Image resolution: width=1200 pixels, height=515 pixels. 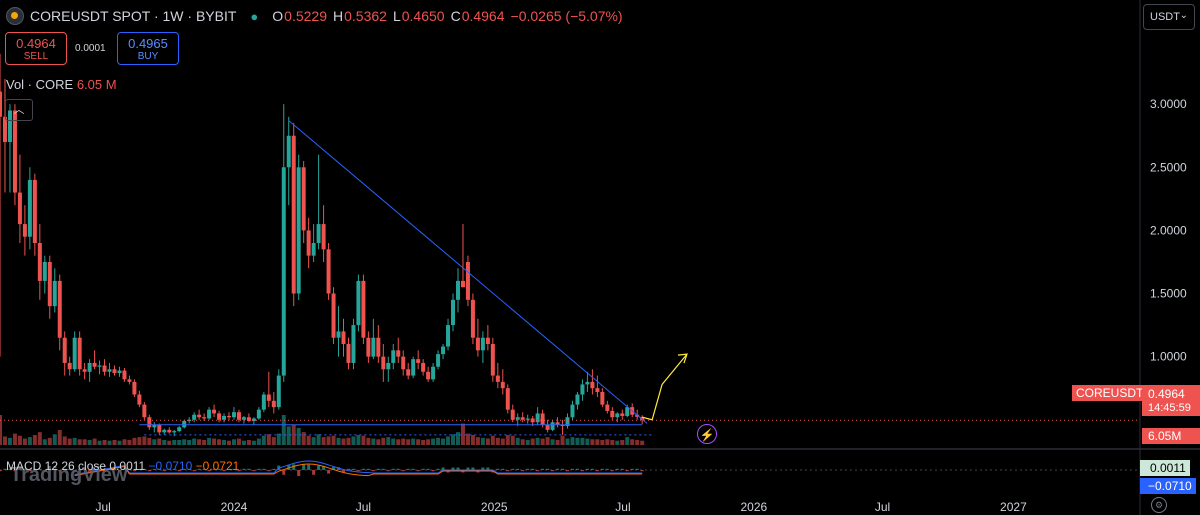 What do you see at coordinates (133, 16) in the screenshot?
I see `symbol-title: COREUSDT SPOT · 1W · BYBIT` at bounding box center [133, 16].